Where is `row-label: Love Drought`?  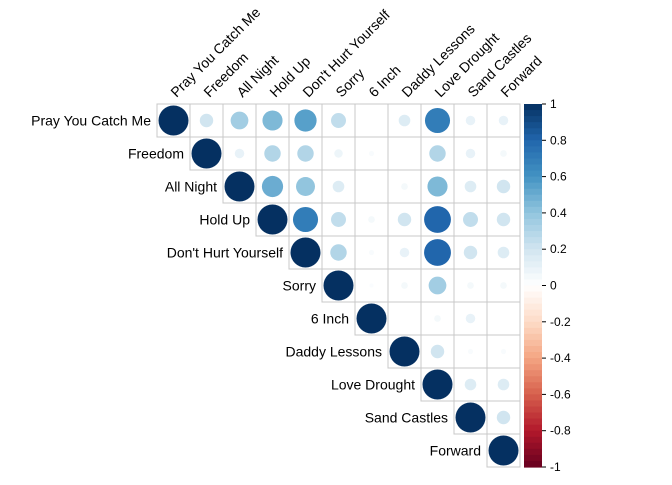
row-label: Love Drought is located at coordinates (373, 385).